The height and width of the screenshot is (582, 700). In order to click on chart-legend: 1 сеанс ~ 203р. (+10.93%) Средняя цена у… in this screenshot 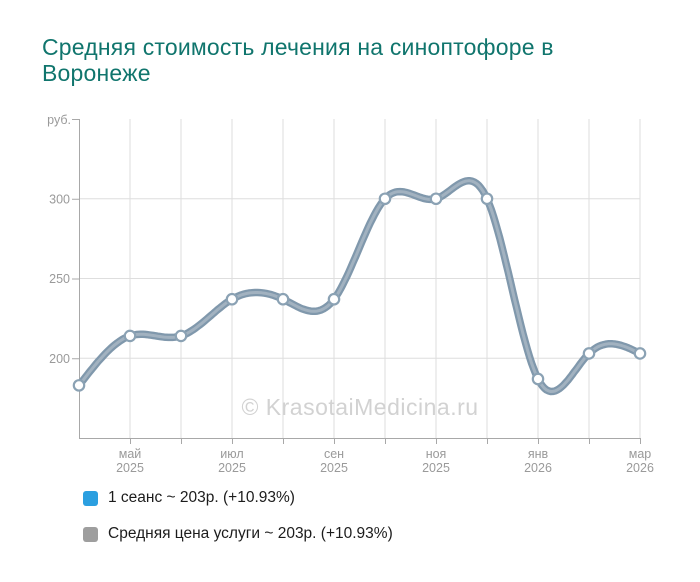, I will do `click(238, 525)`.